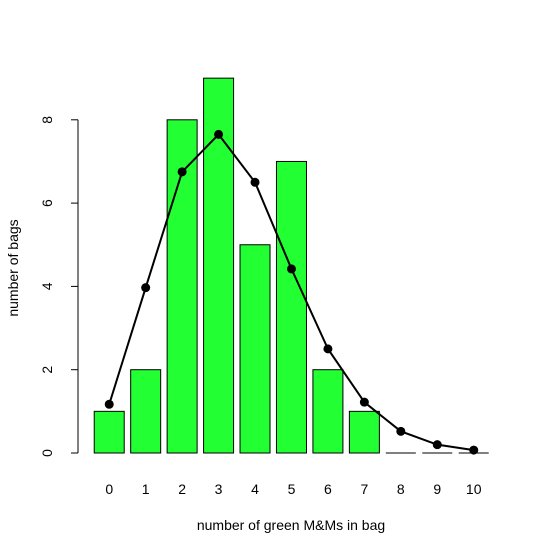 The height and width of the screenshot is (555, 545). What do you see at coordinates (59, 286) in the screenshot?
I see `y-axis: 0 2 4 6 8` at bounding box center [59, 286].